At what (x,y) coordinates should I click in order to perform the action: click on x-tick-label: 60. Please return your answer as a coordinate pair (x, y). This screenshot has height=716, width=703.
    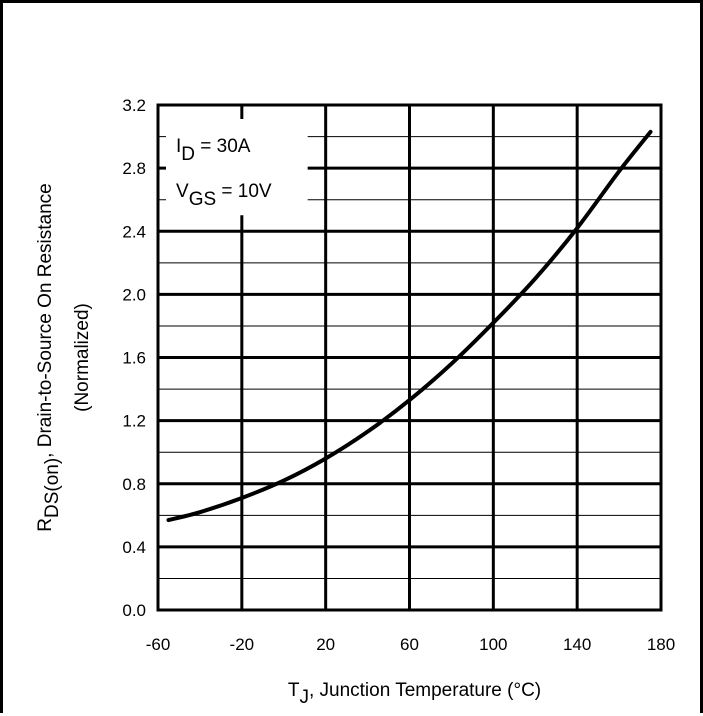
    Looking at the image, I should click on (409, 644).